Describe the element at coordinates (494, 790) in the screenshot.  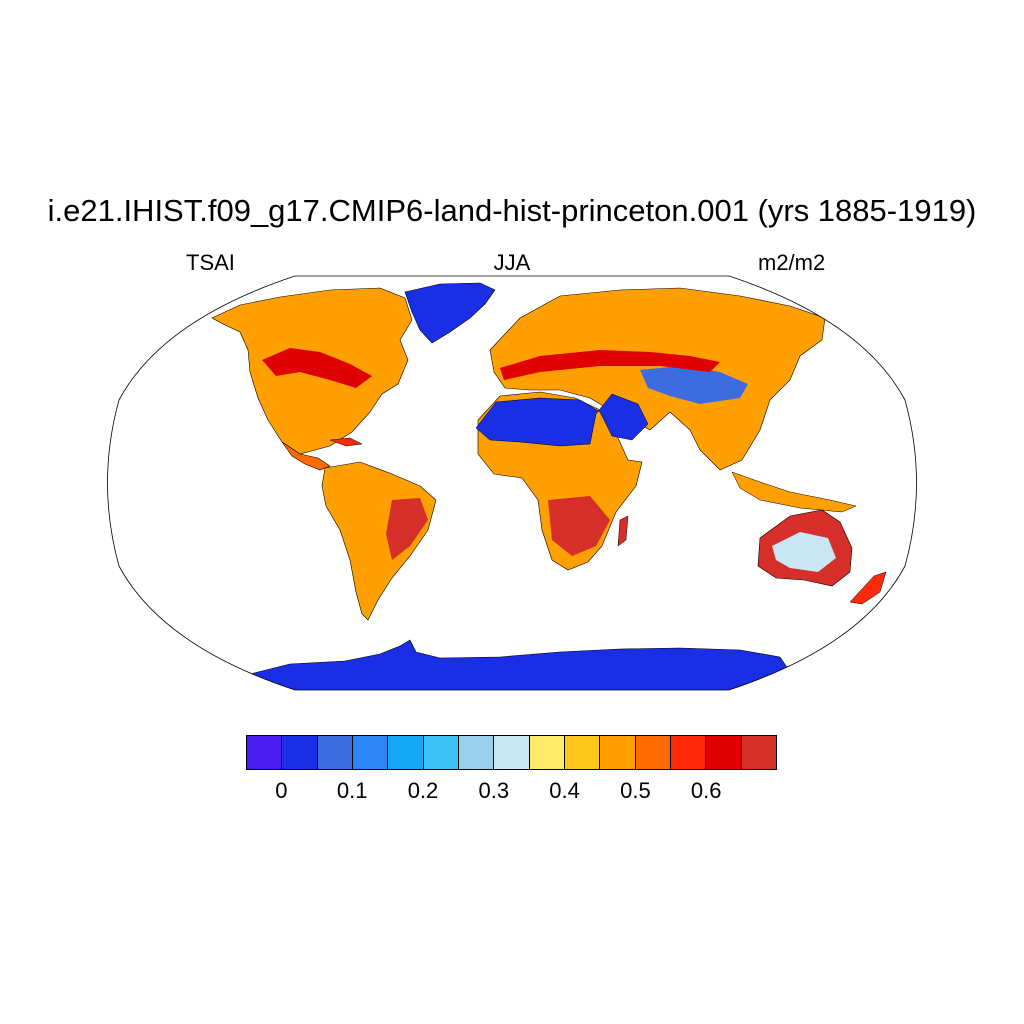
I see `colorbar-tick-label: 0.3` at that location.